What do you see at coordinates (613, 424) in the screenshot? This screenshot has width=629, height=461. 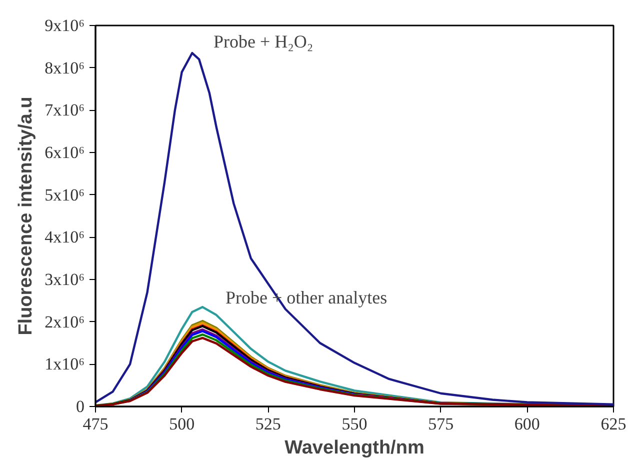 I see `x-tick-label: 625` at bounding box center [613, 424].